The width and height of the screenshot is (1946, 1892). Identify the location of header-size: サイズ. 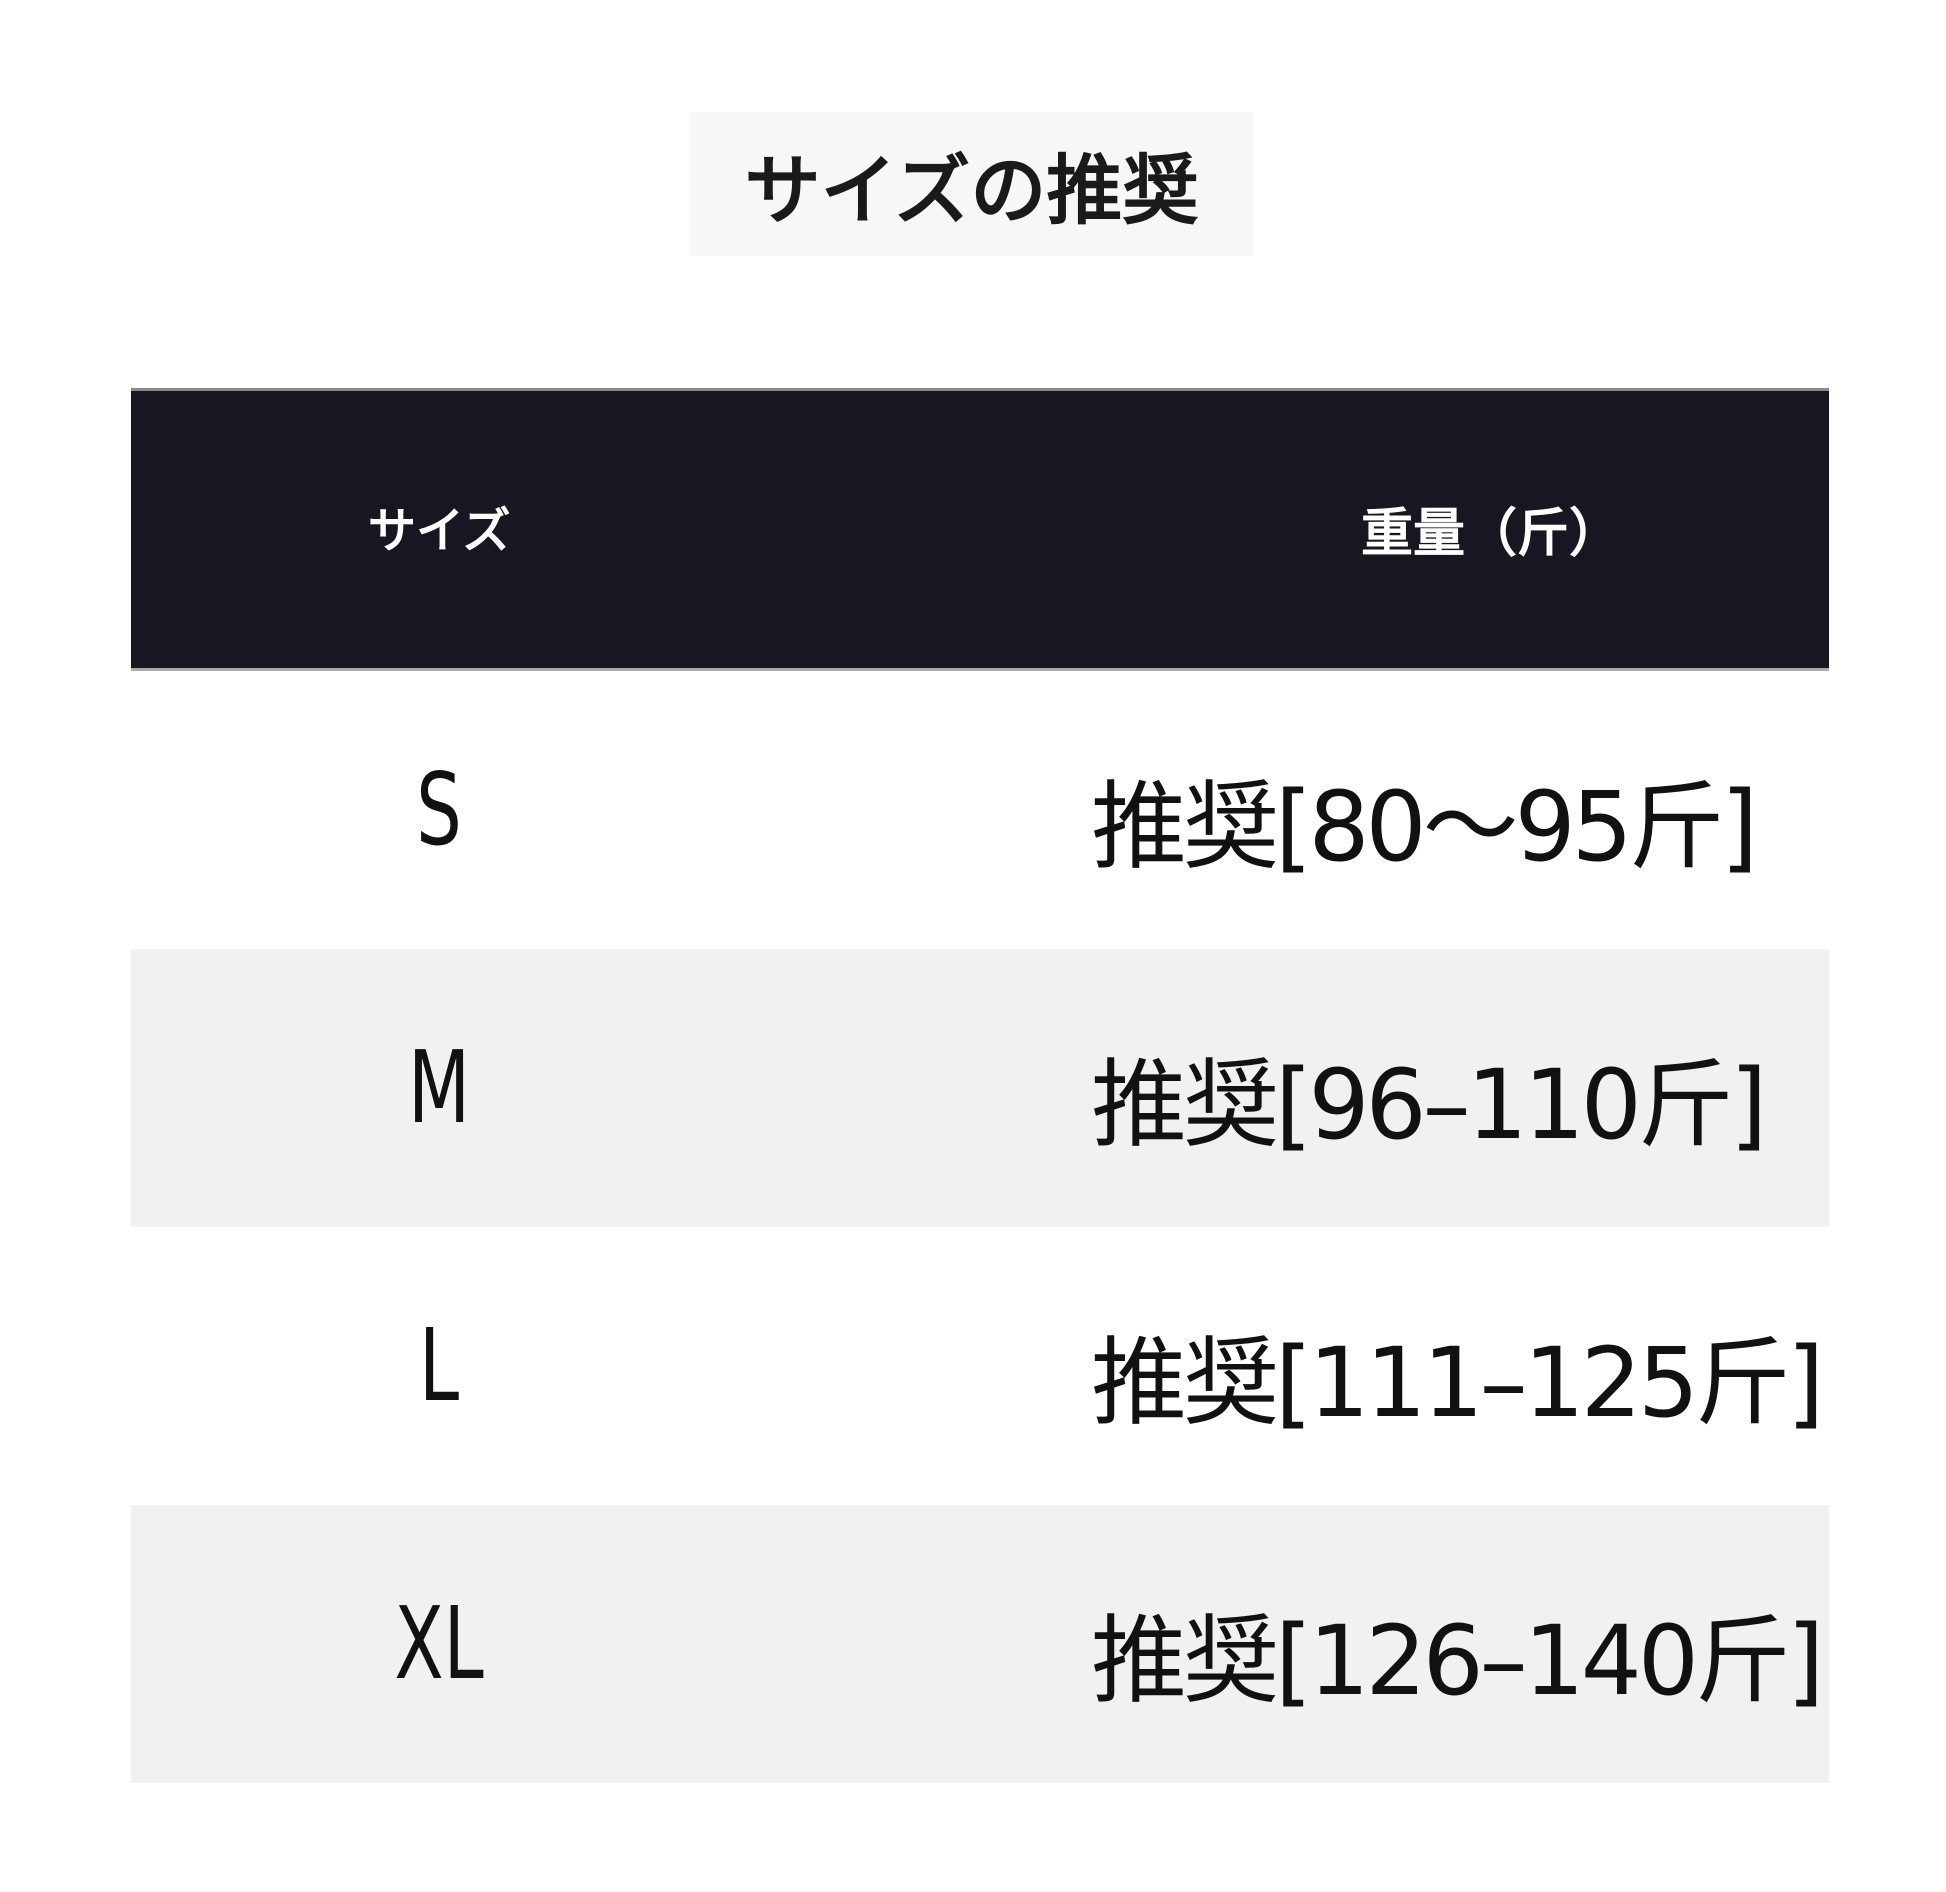
(439, 531).